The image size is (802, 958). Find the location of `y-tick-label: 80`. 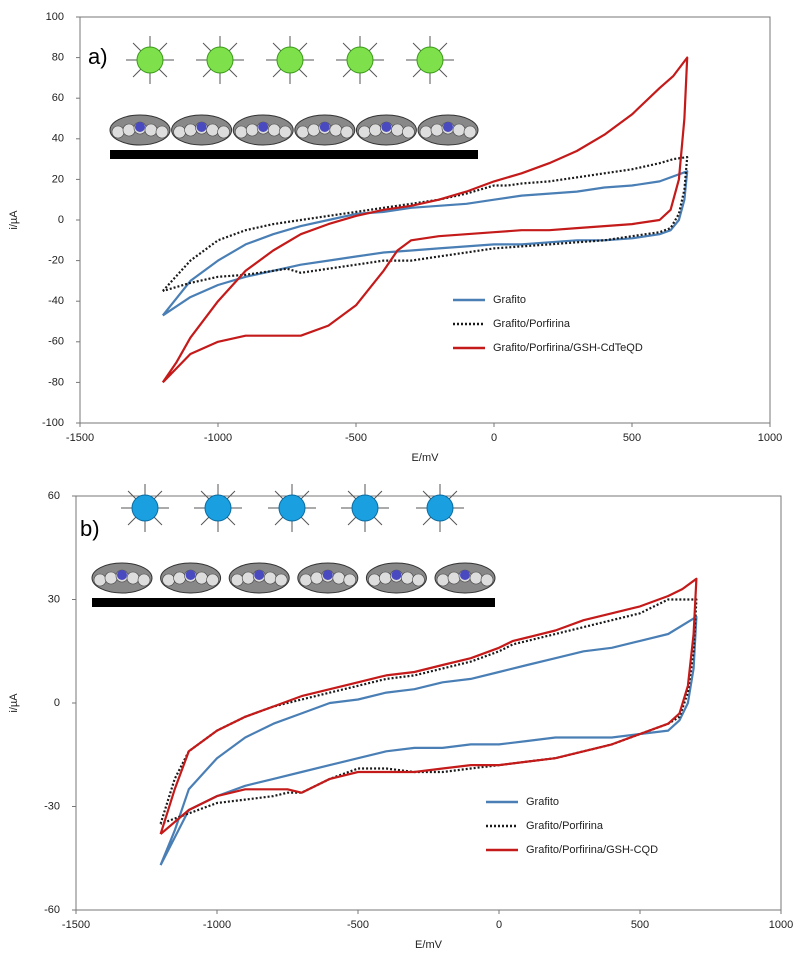

y-tick-label: 80 is located at coordinates (58, 58).